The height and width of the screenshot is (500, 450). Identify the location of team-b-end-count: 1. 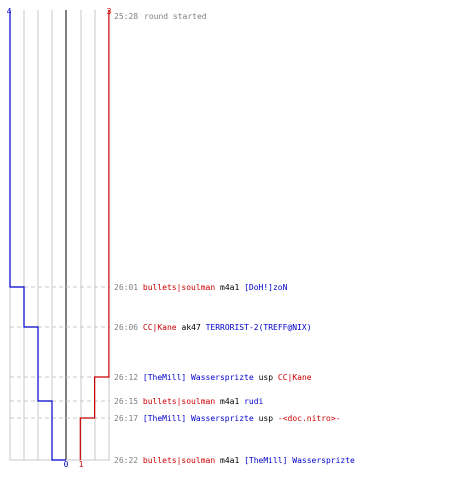
(81, 464).